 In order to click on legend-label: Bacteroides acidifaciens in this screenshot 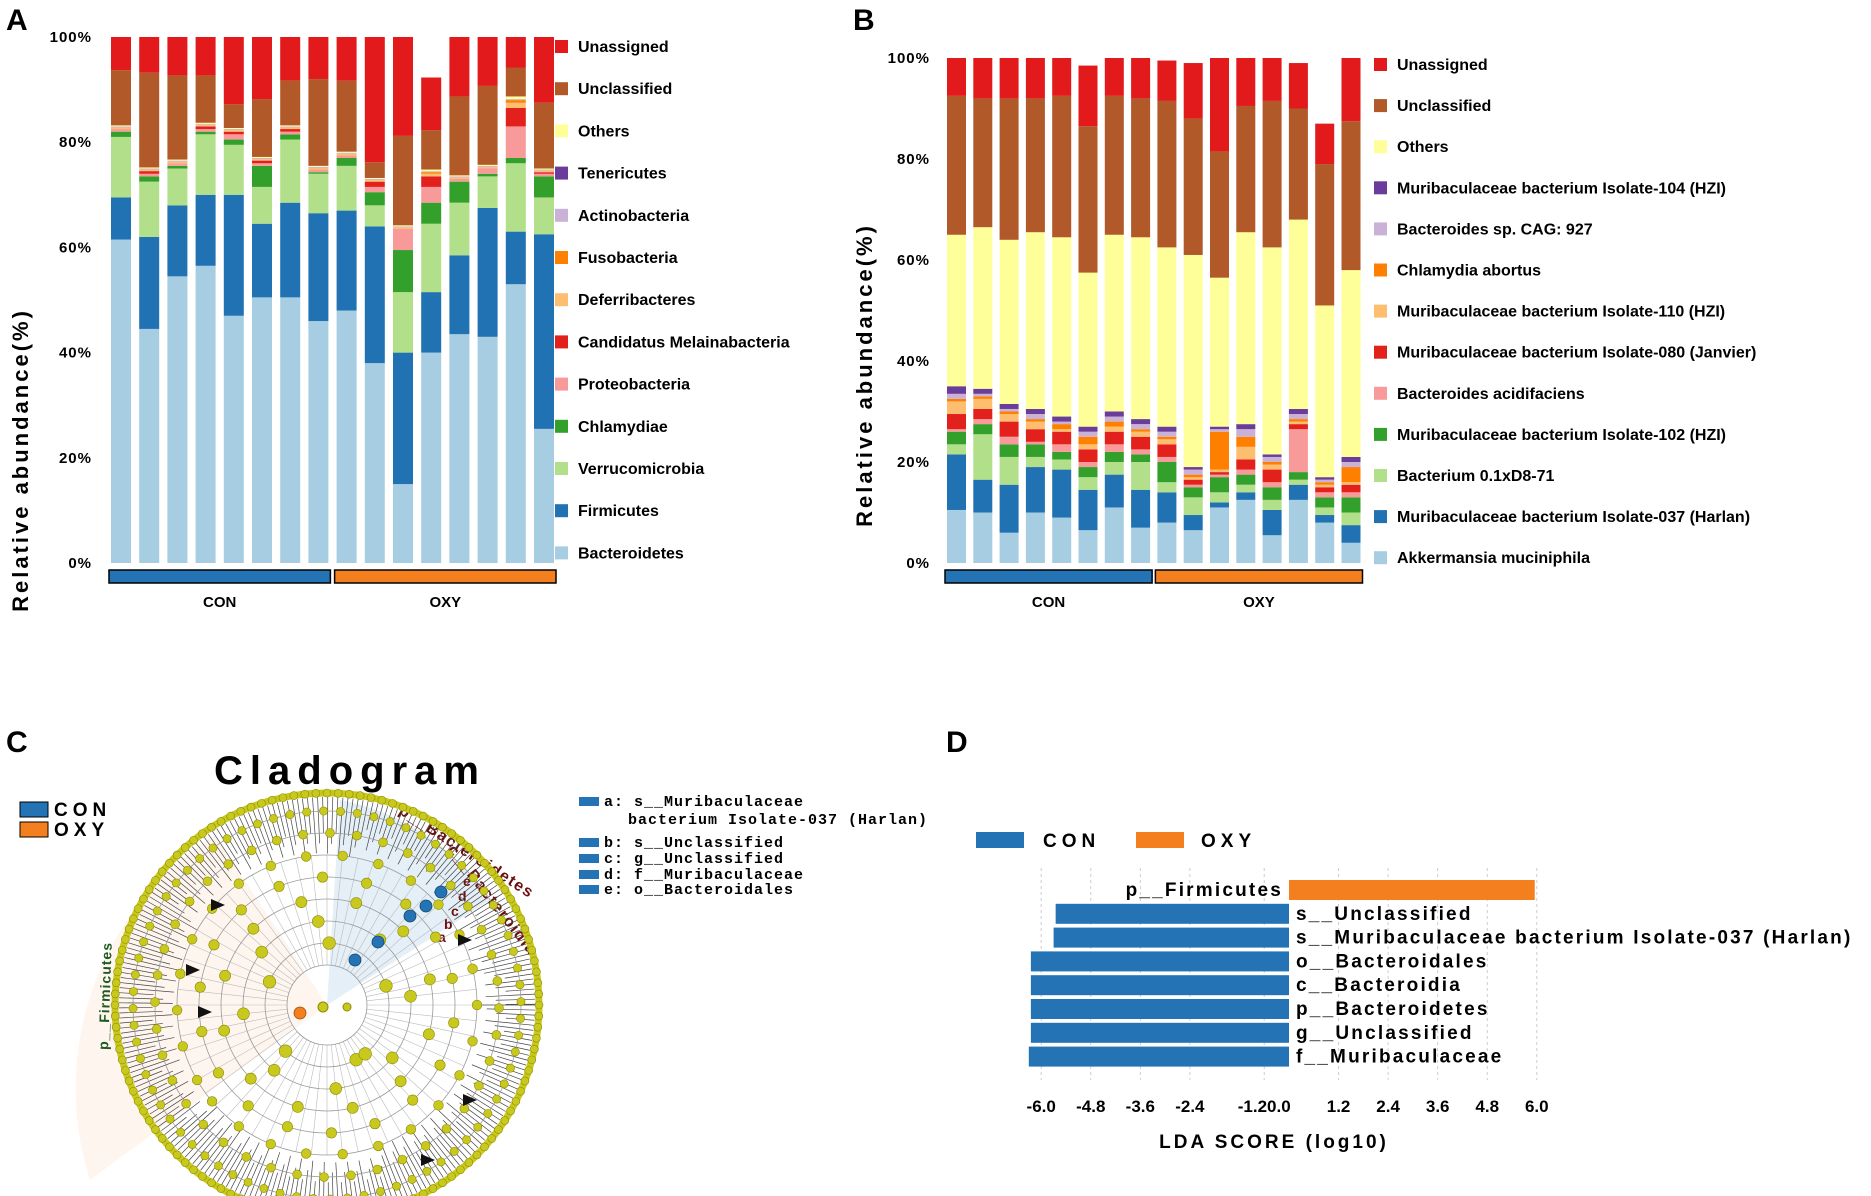, I will do `click(1491, 394)`.